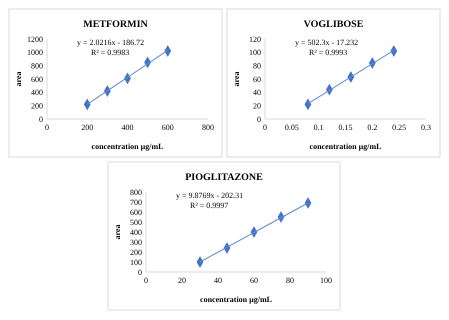 The width and height of the screenshot is (449, 320). I want to click on y-tick-label: 60, so click(257, 79).